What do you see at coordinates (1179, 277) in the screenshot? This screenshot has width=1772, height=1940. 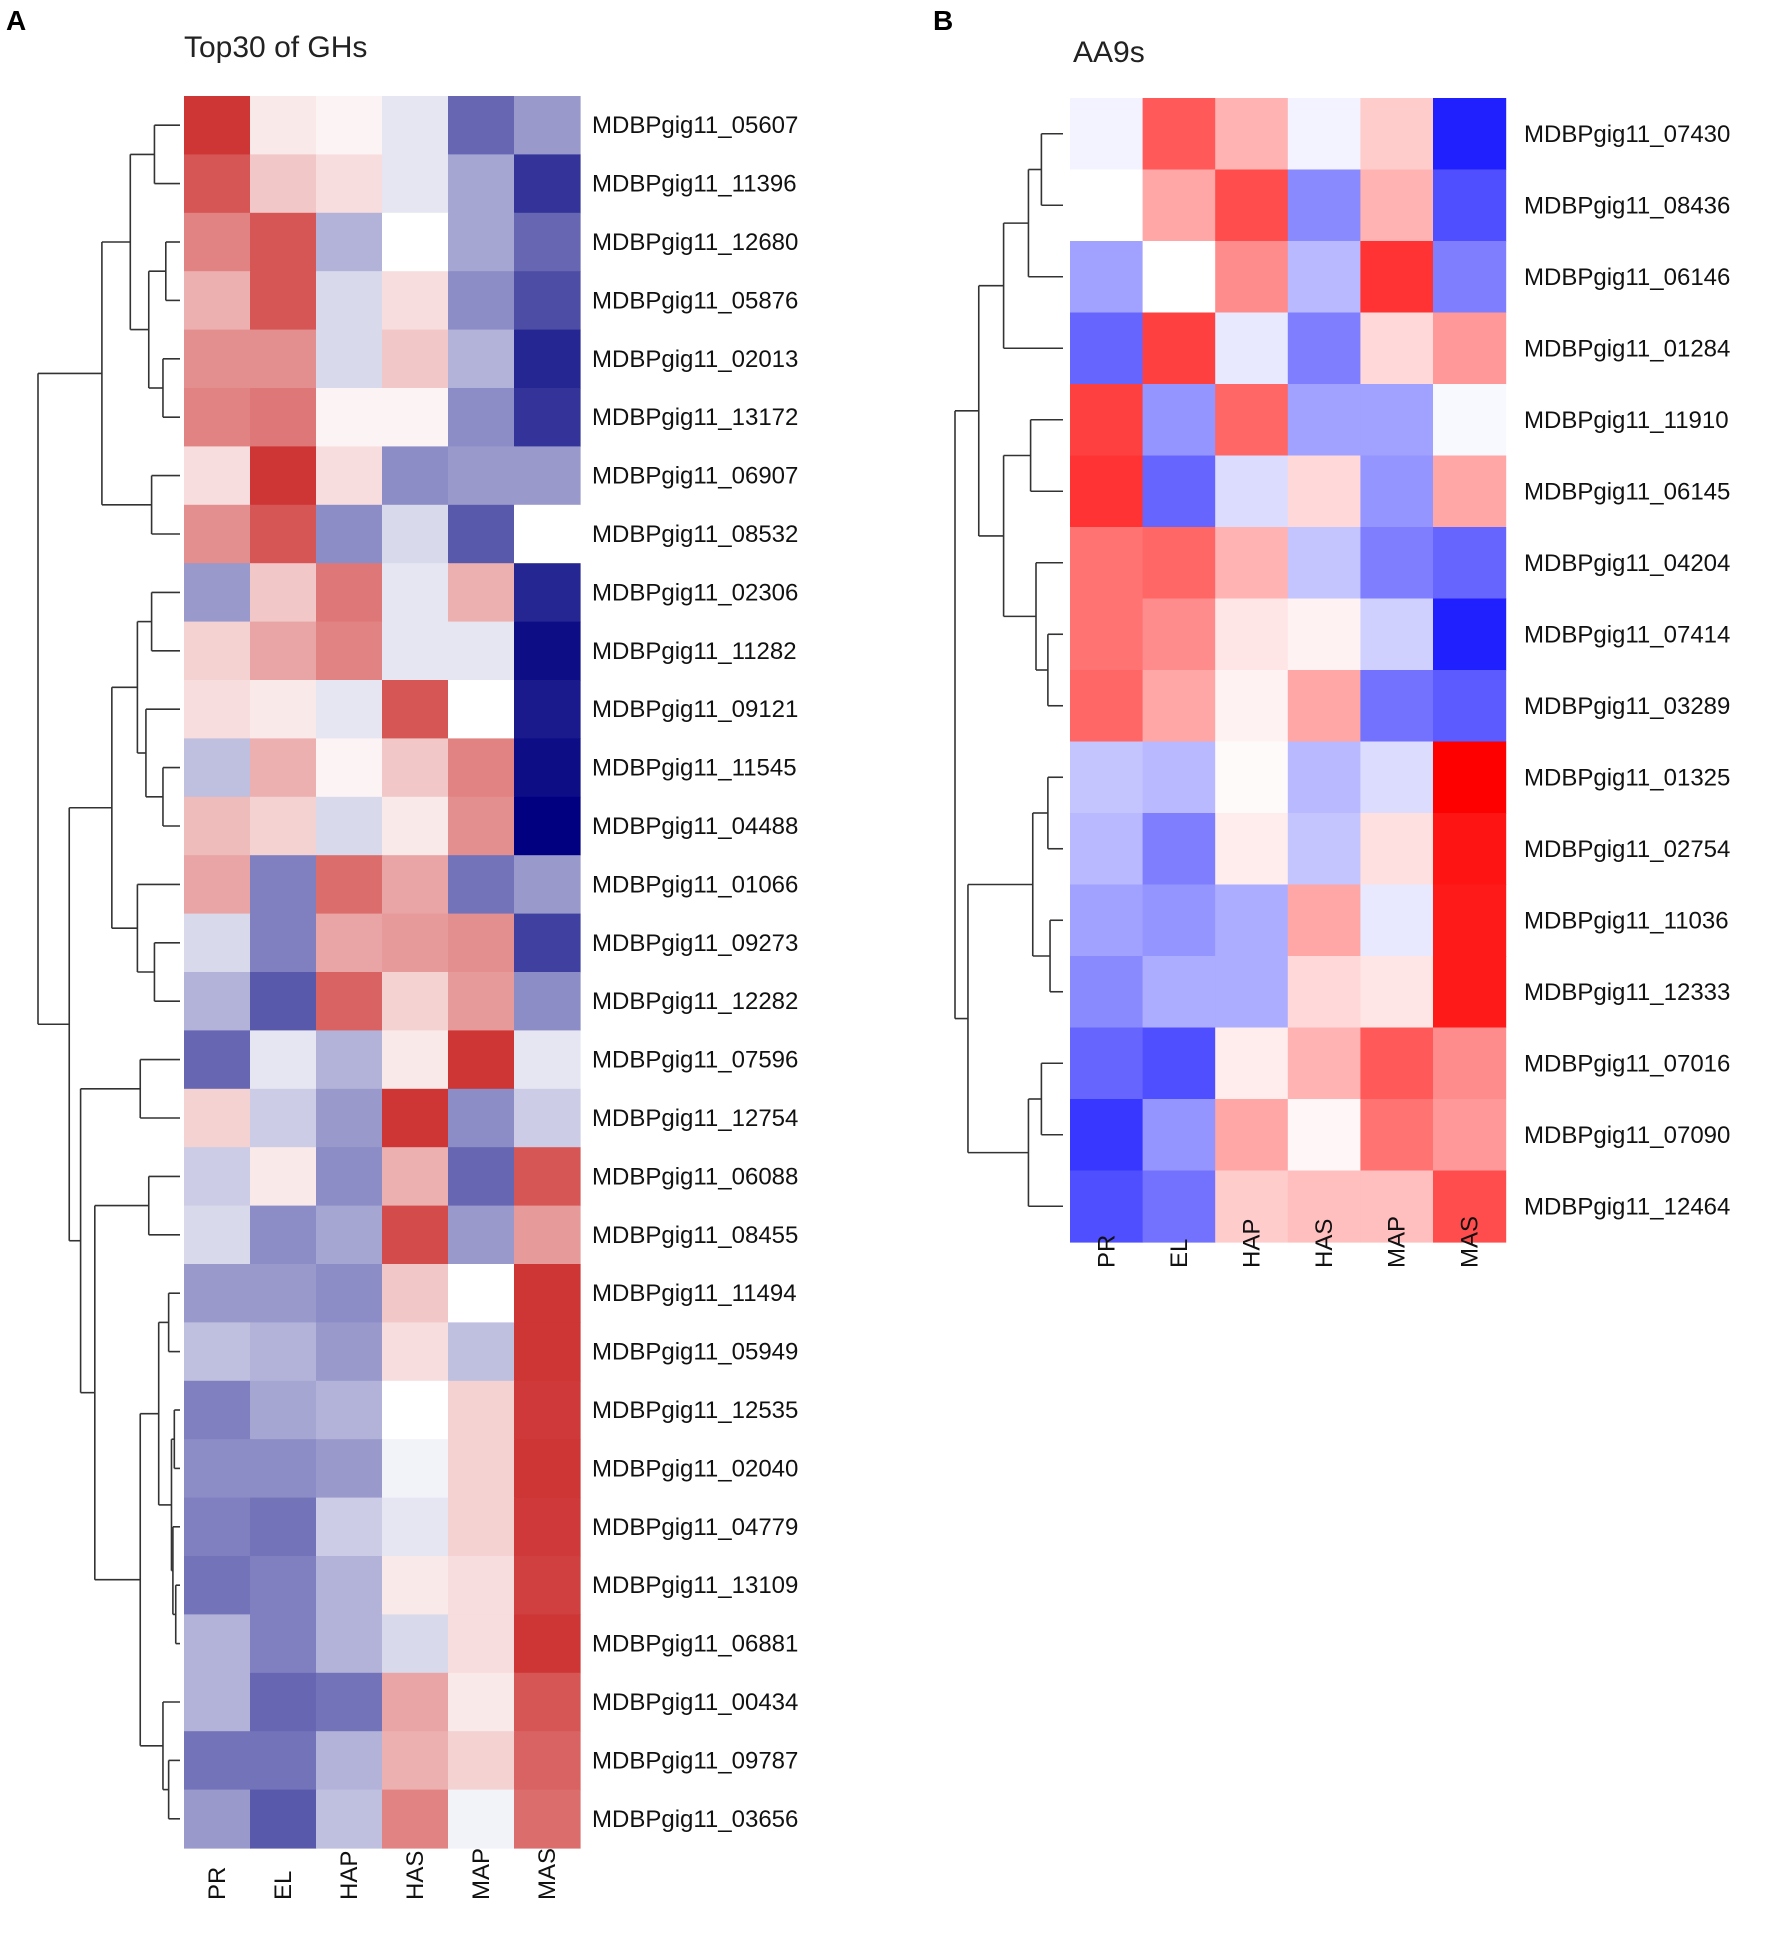 I see `heatmap-b-cell-r2-c1` at bounding box center [1179, 277].